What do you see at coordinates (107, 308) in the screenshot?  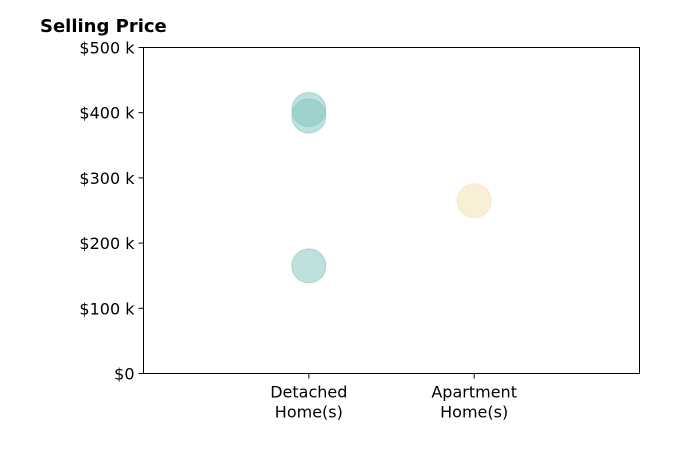 I see `y-tick-label: $100 k` at bounding box center [107, 308].